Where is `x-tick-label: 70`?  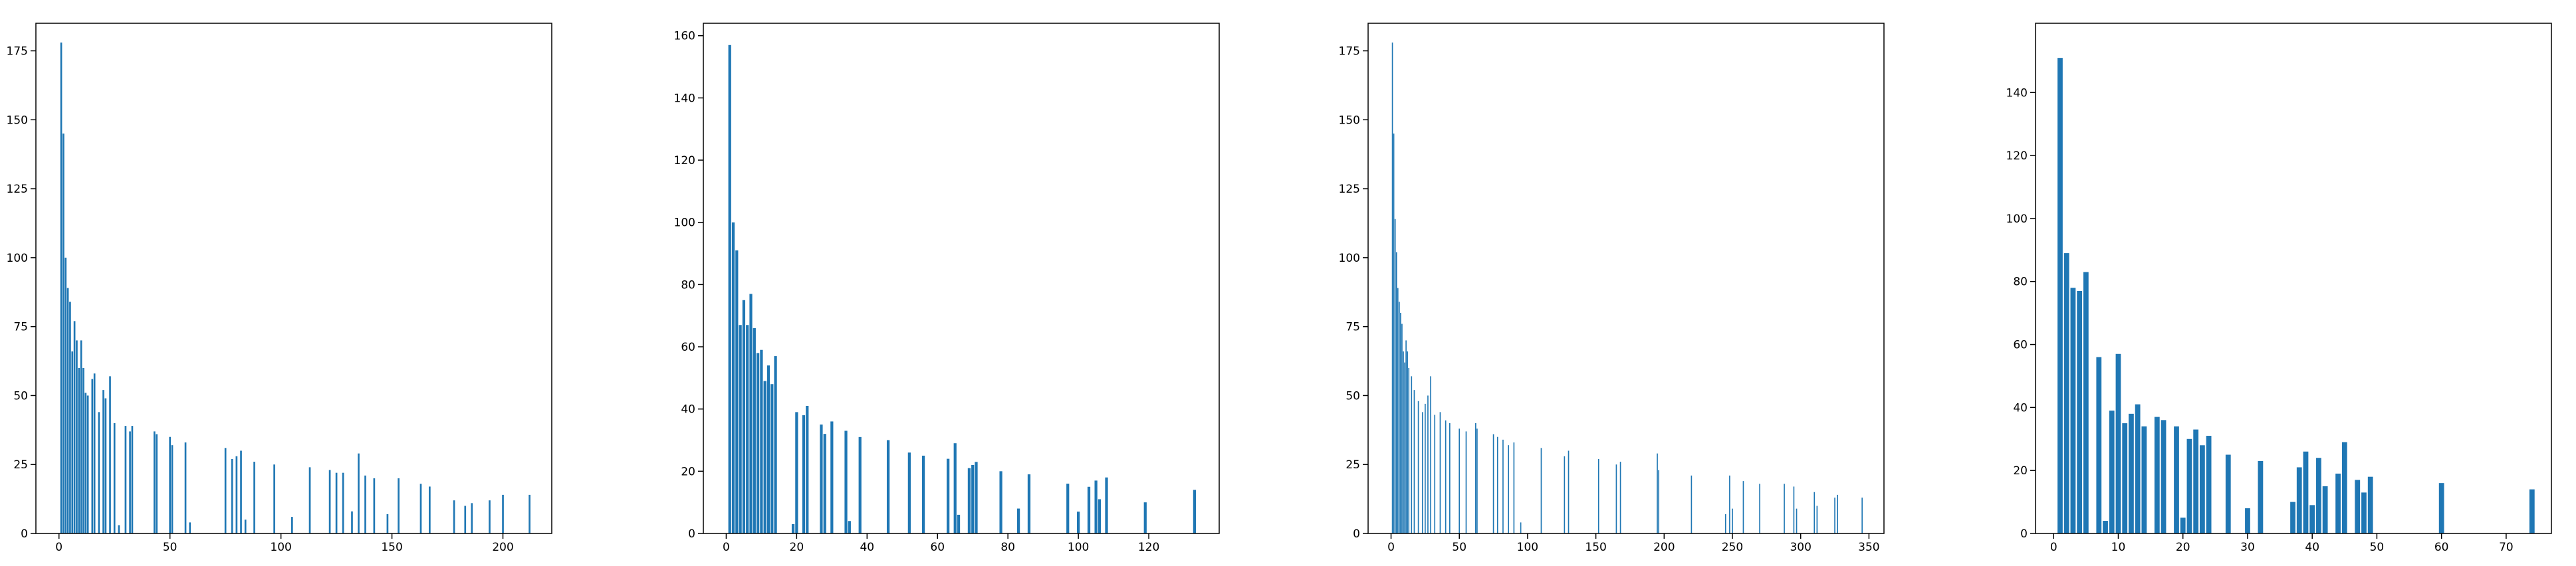
x-tick-label: 70 is located at coordinates (2506, 547).